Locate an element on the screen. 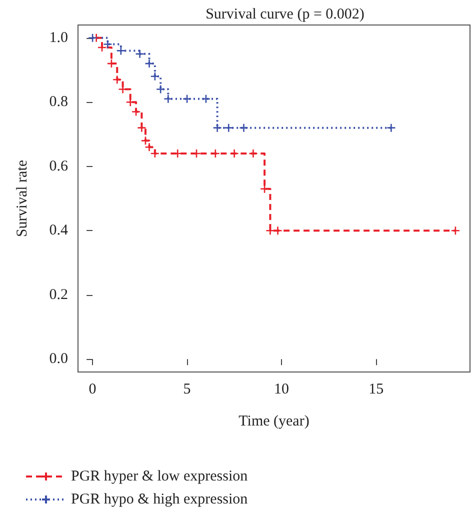  x-tick-label: 10 is located at coordinates (282, 390).